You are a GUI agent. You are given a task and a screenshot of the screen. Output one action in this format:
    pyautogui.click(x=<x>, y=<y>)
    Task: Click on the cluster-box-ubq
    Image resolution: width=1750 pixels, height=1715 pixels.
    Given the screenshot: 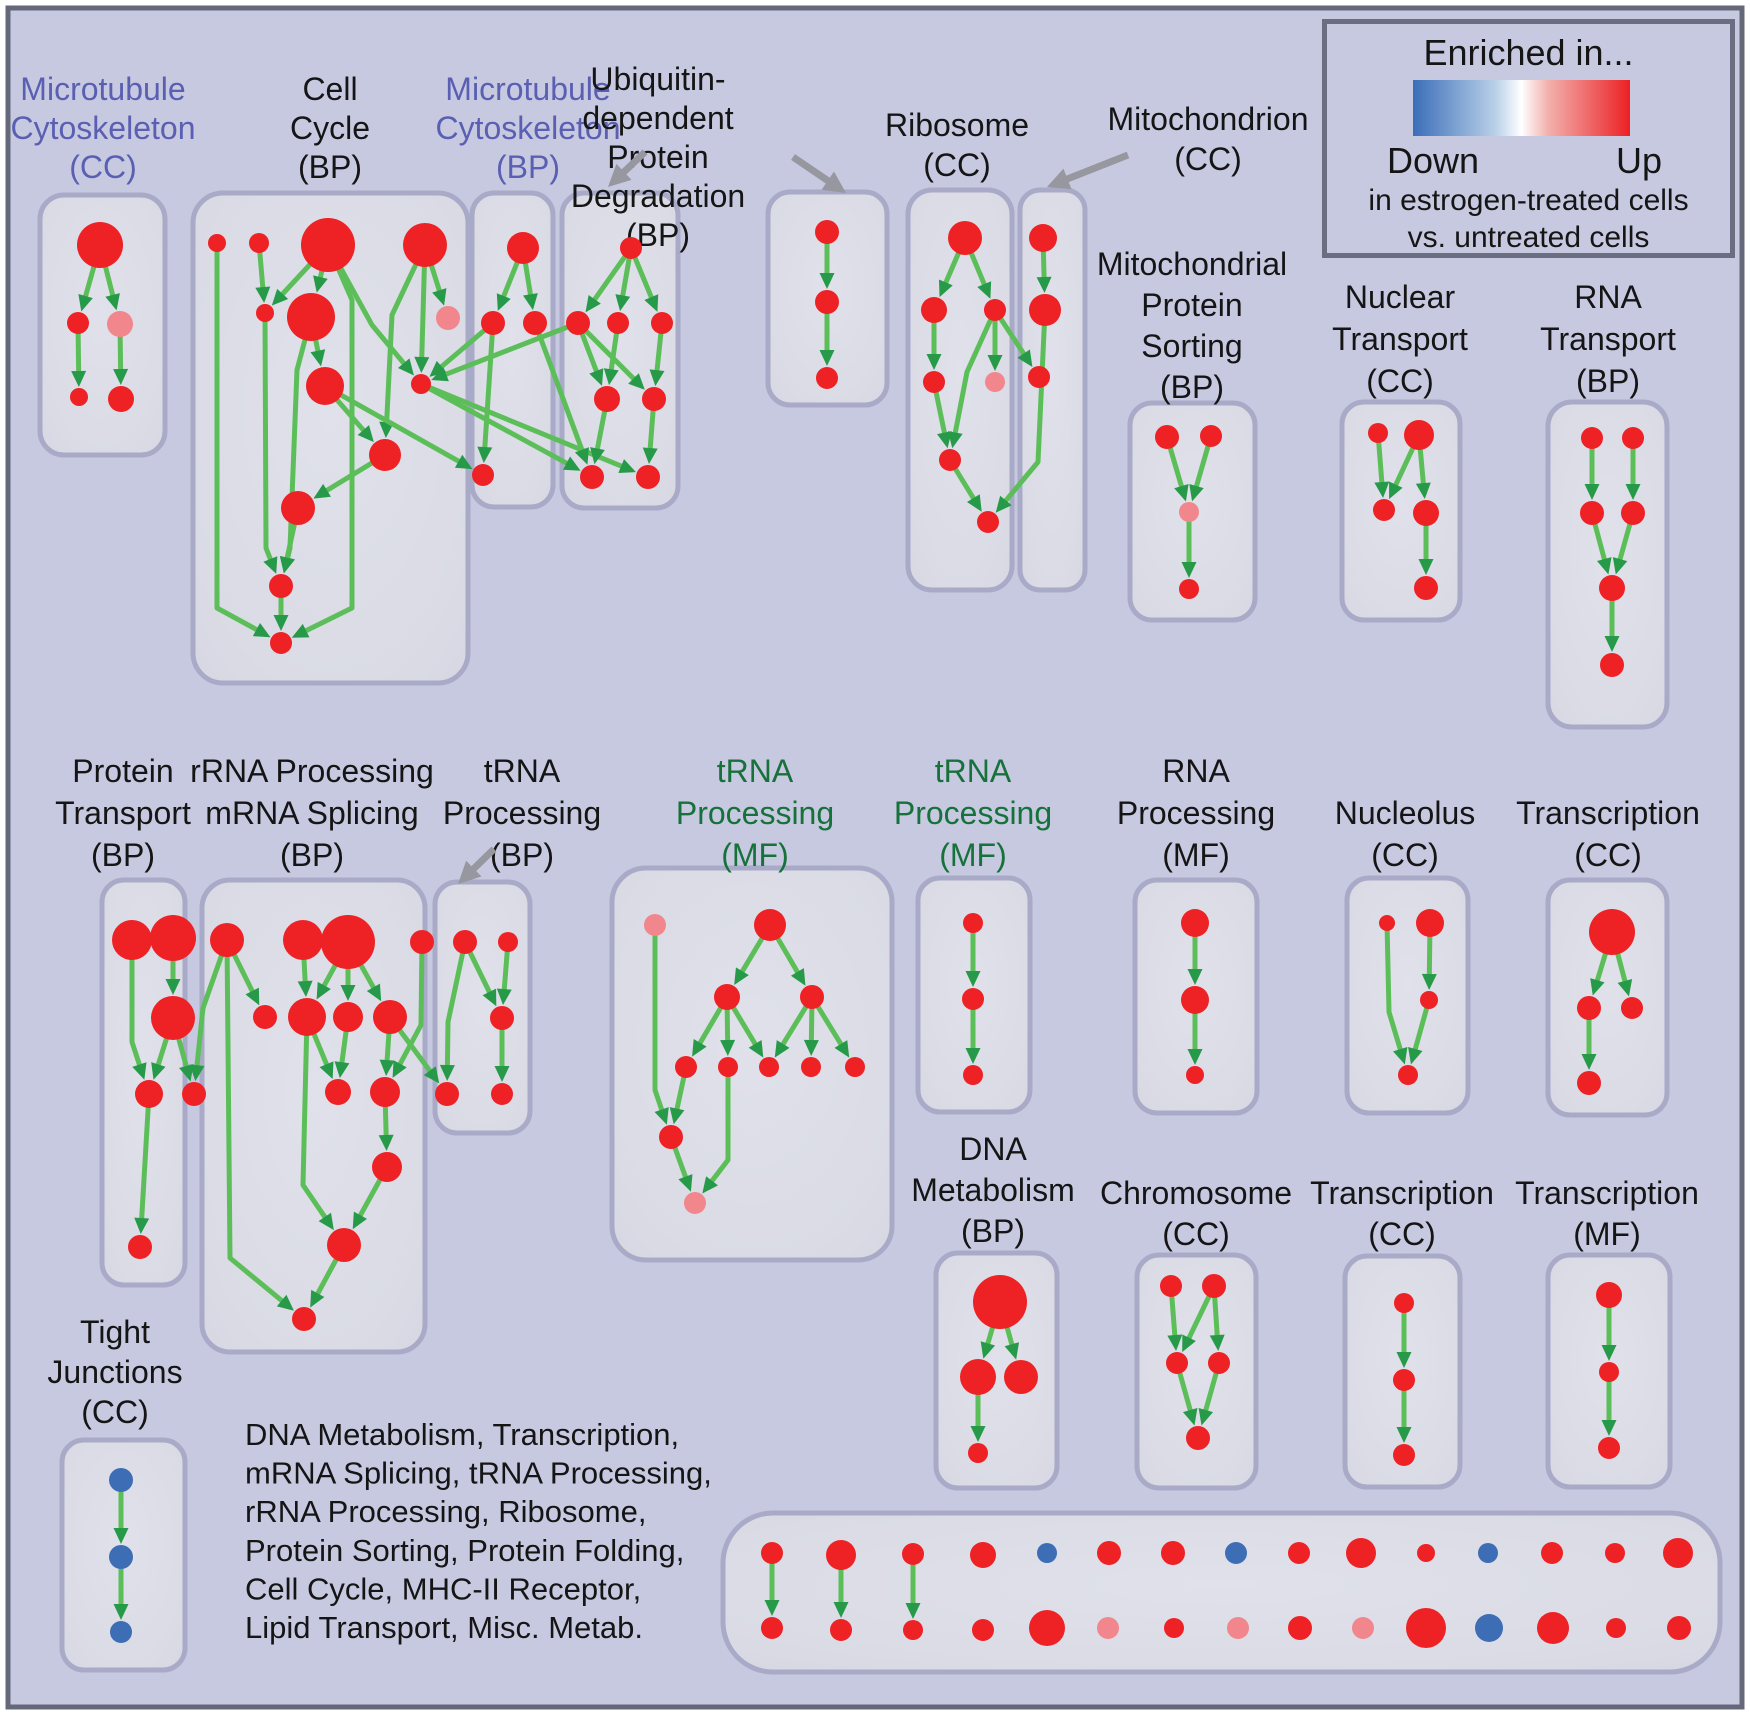 What is the action you would take?
    pyautogui.click(x=620, y=350)
    